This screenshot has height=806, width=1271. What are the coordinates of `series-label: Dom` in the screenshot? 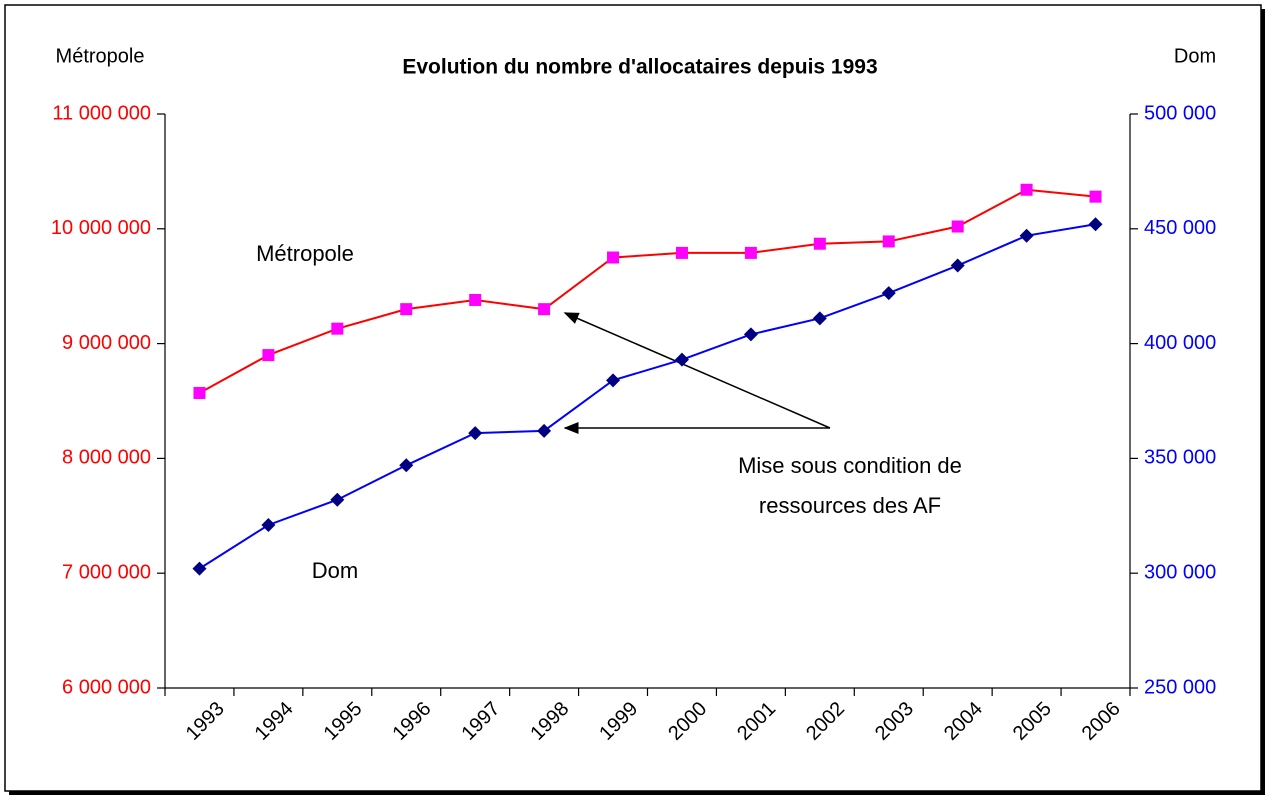 It's located at (335, 570).